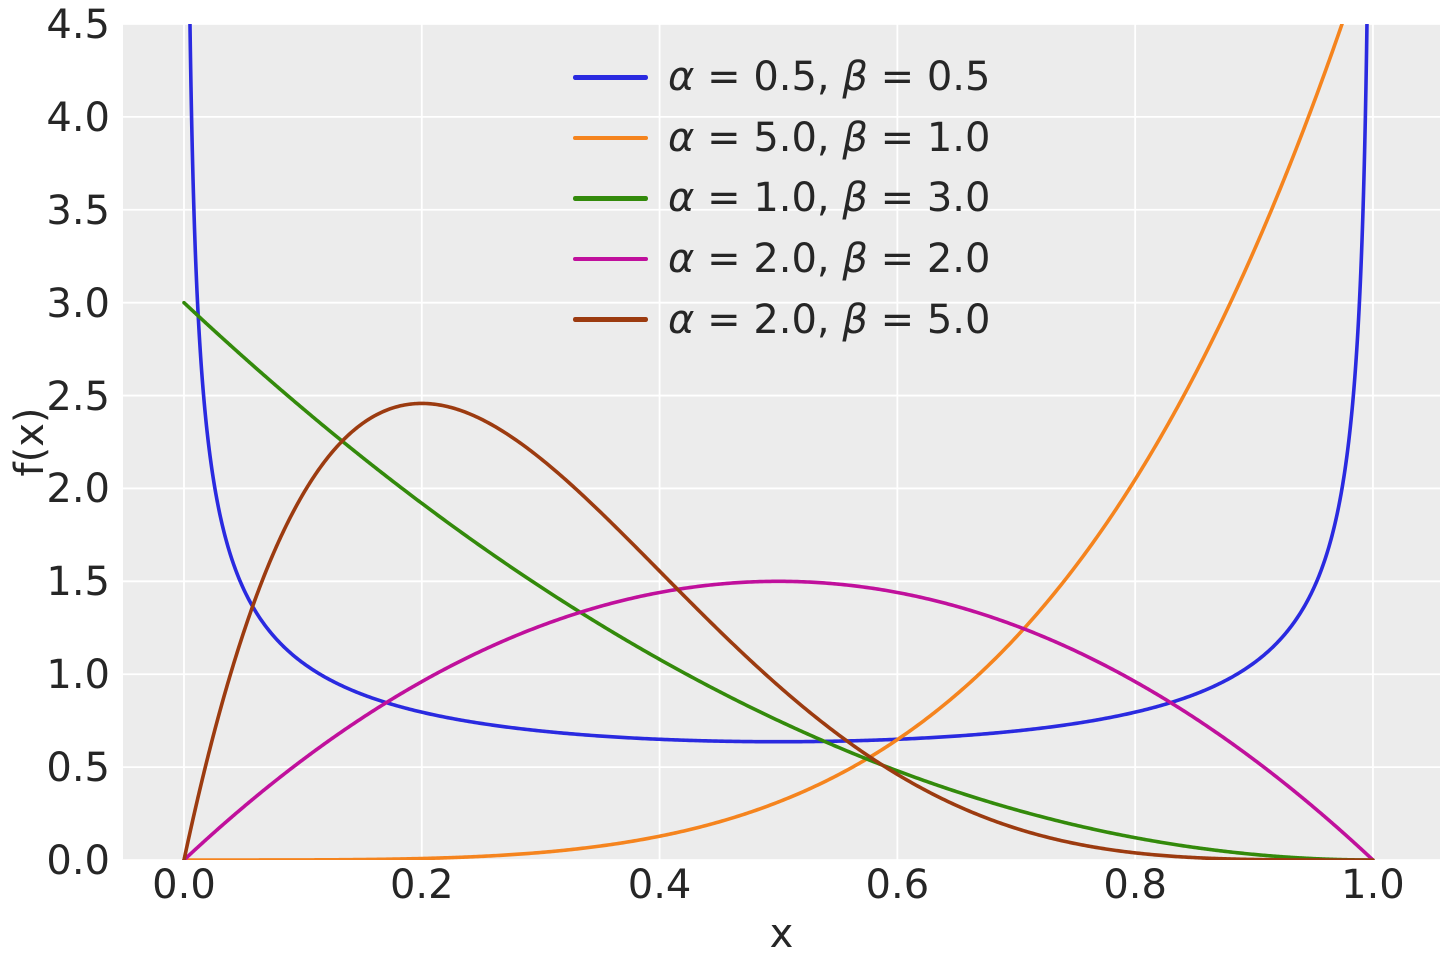 The width and height of the screenshot is (1440, 960). I want to click on legend-row: α = 0.5, β = 0.5, so click(781, 77).